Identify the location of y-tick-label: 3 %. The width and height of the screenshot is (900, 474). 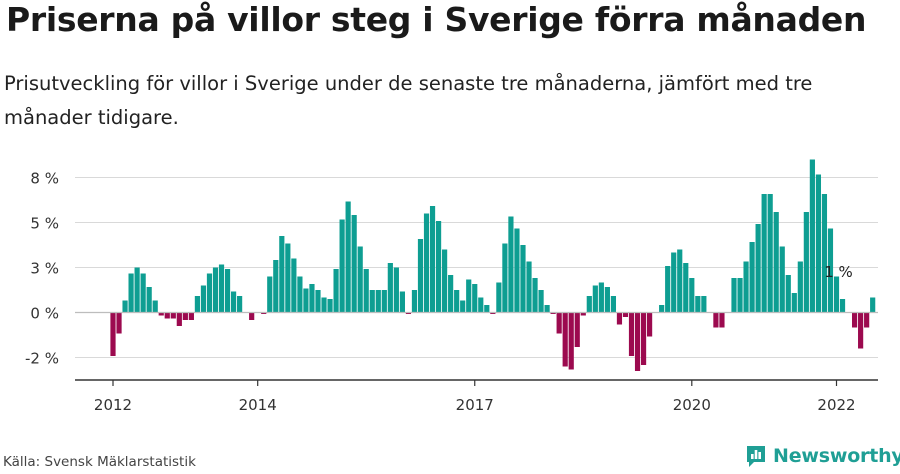
(44, 269).